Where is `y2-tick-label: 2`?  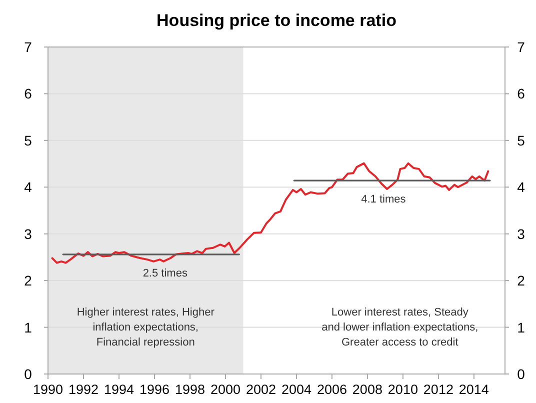 y2-tick-label: 2 is located at coordinates (521, 280).